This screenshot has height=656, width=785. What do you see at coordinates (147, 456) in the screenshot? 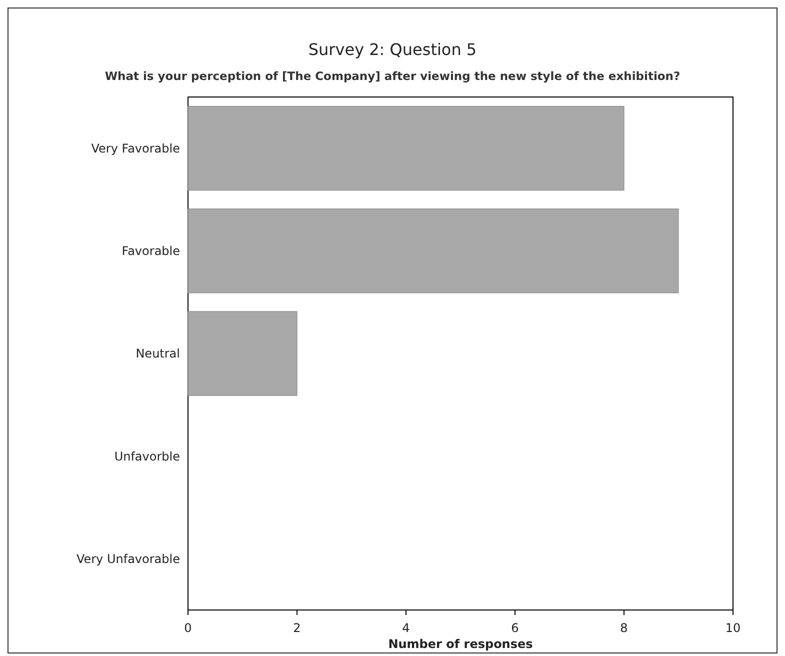
I see `y-tick-label: Unfavorble` at bounding box center [147, 456].